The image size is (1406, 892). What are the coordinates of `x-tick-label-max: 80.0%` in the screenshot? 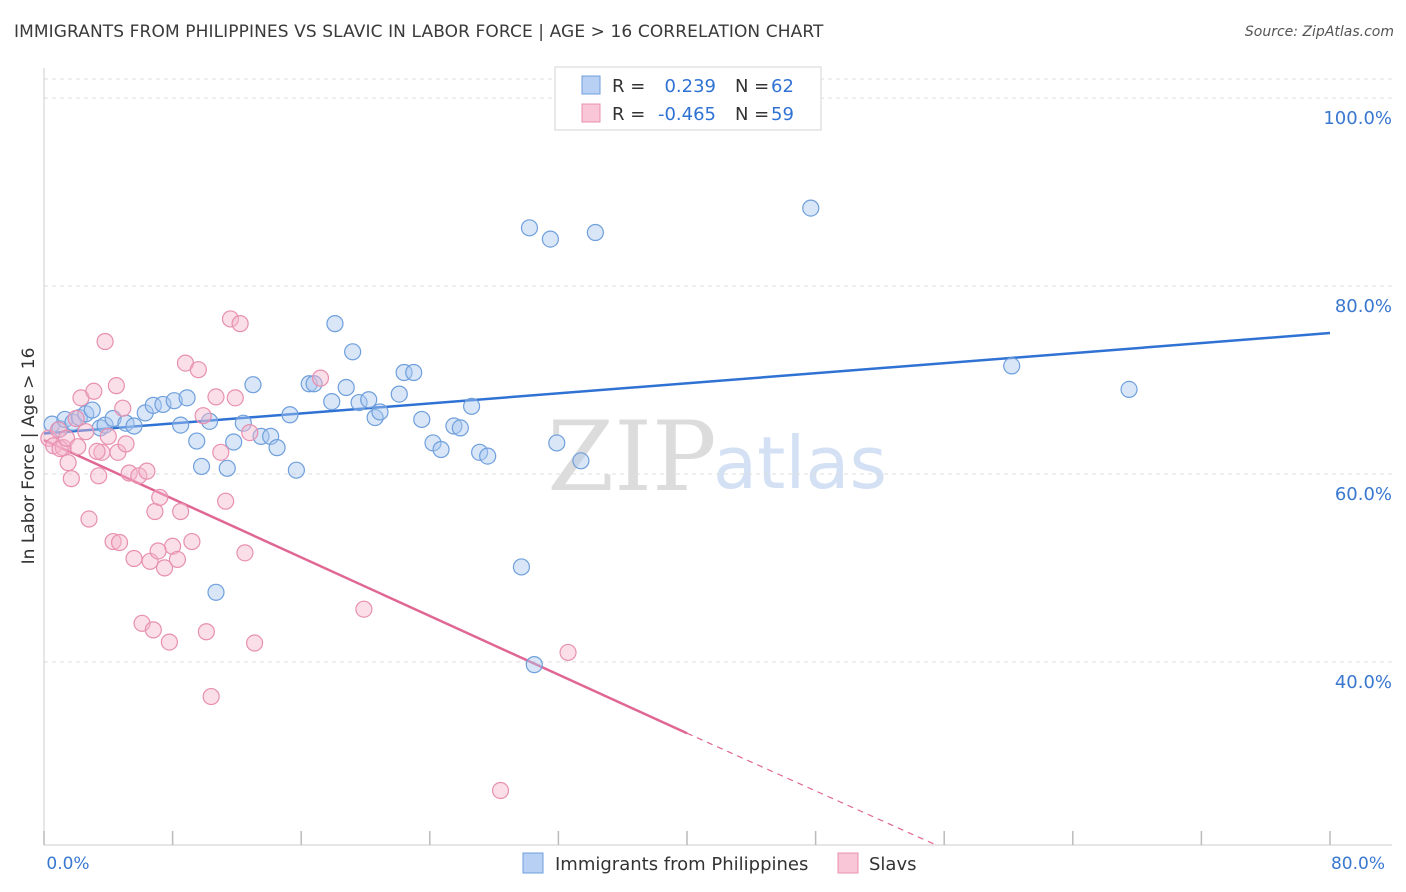 It's located at (1358, 864).